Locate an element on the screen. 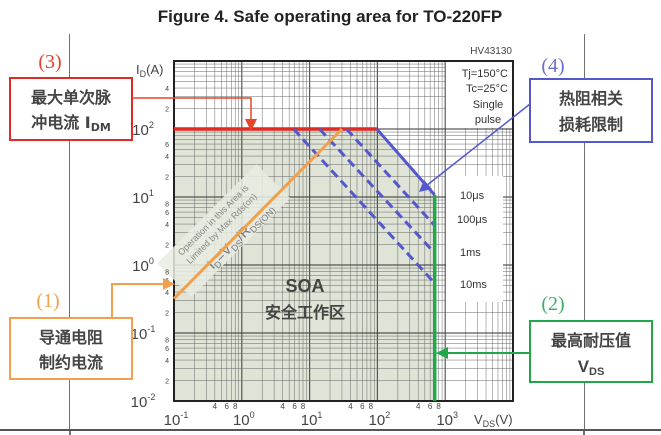 The width and height of the screenshot is (661, 435). series-line-rds-on-limit is located at coordinates (258, 213).